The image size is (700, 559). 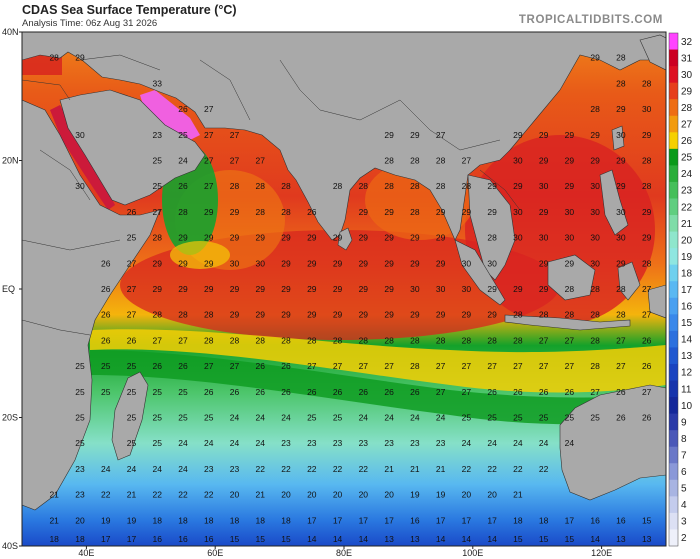 What do you see at coordinates (686, 389) in the screenshot?
I see `colorbar-label: 11` at bounding box center [686, 389].